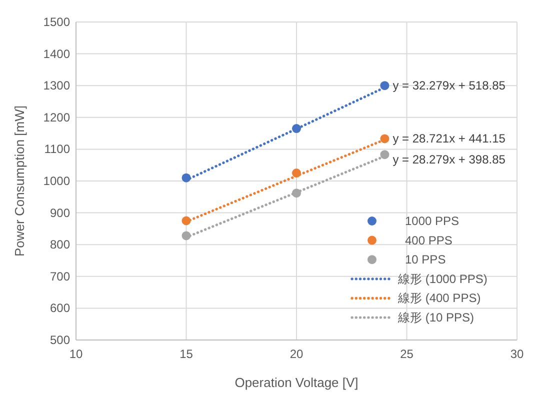 Image resolution: width=559 pixels, height=407 pixels. Describe the element at coordinates (442, 279) in the screenshot. I see `legend-label: 線形 (1000 PPS)` at that location.